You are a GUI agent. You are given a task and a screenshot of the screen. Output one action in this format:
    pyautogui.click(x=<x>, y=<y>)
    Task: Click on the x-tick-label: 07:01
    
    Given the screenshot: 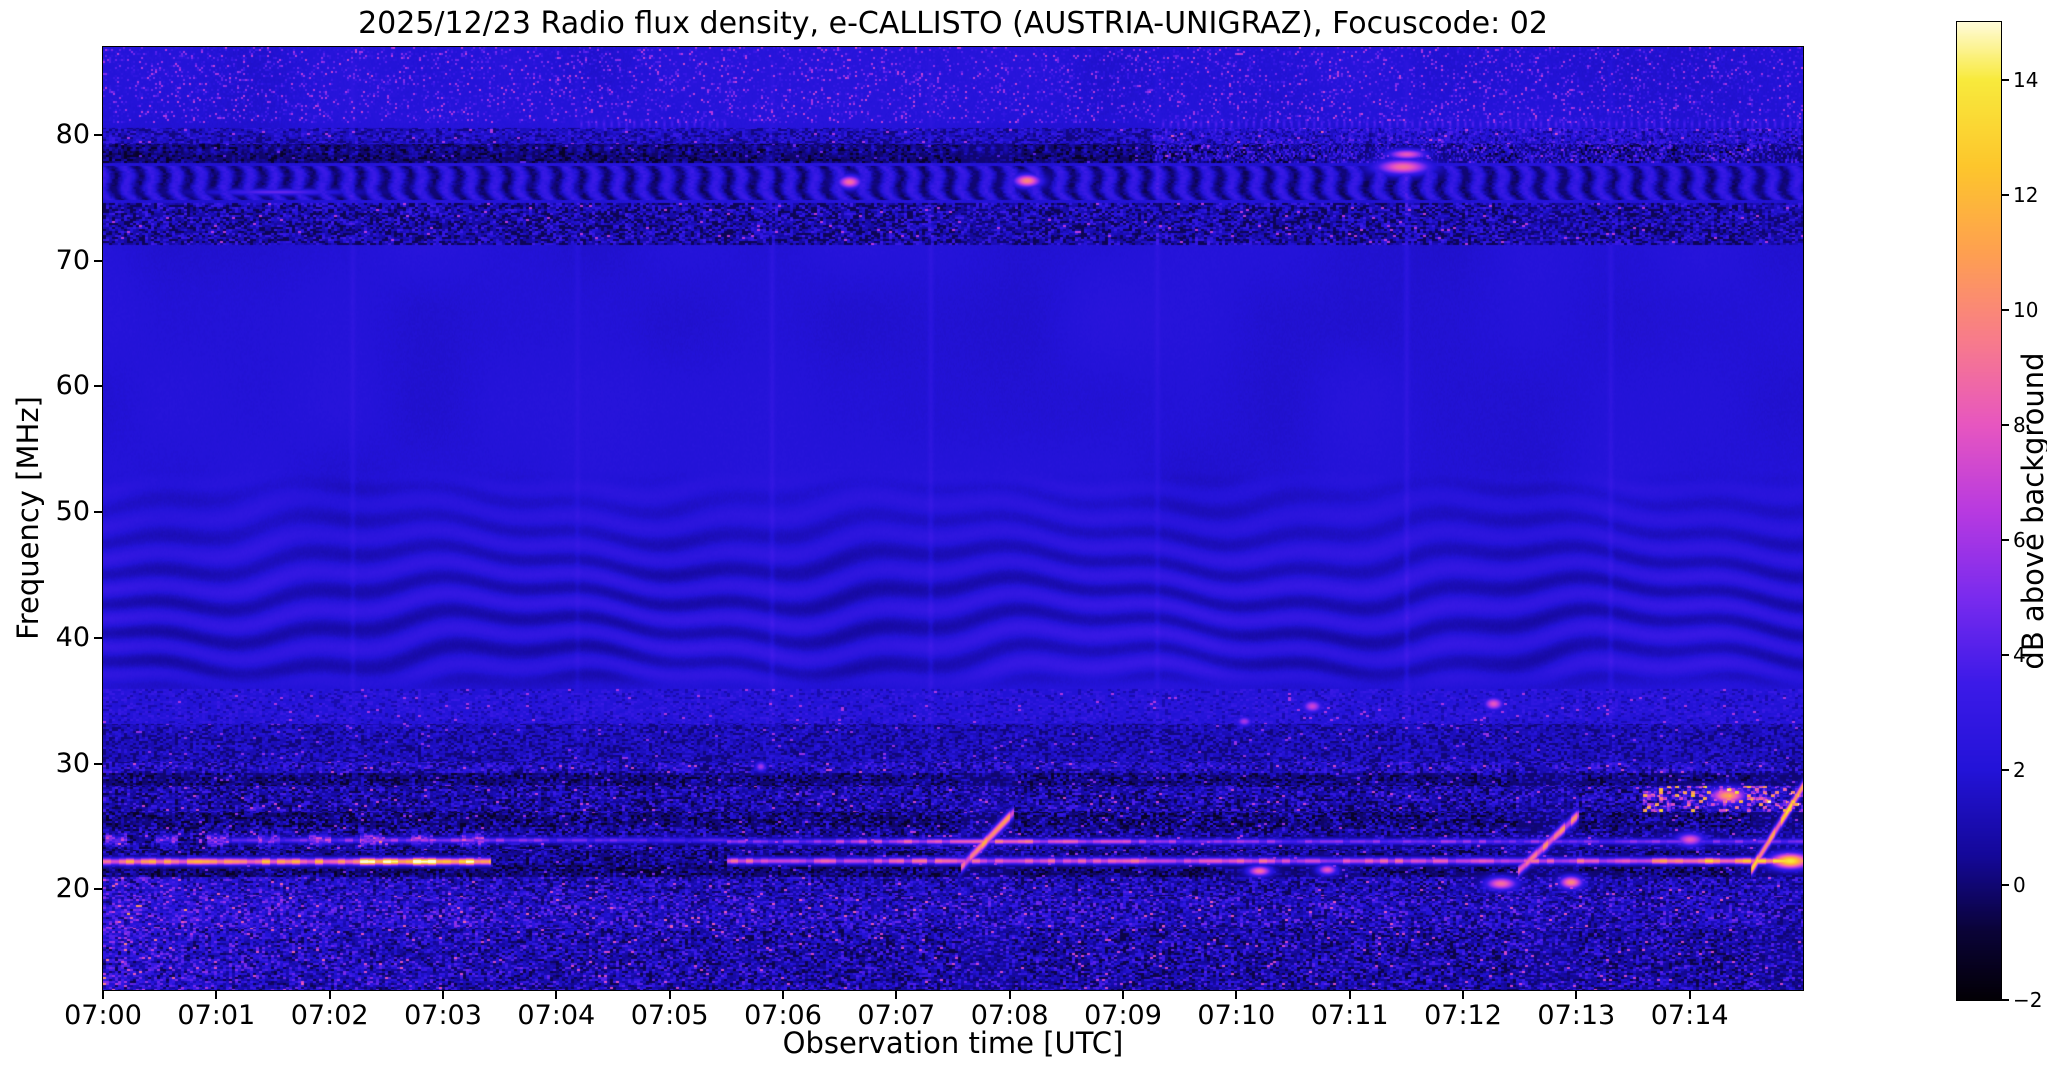 What is the action you would take?
    pyautogui.click(x=216, y=1015)
    